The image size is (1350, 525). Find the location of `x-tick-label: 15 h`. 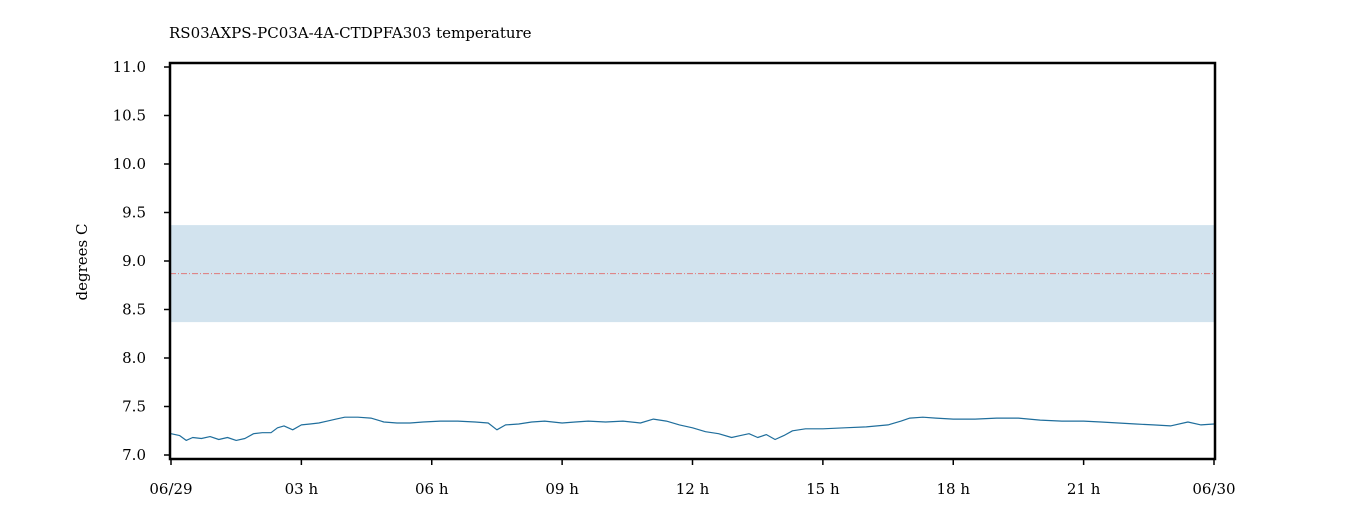

x-tick-label: 15 h is located at coordinates (823, 489).